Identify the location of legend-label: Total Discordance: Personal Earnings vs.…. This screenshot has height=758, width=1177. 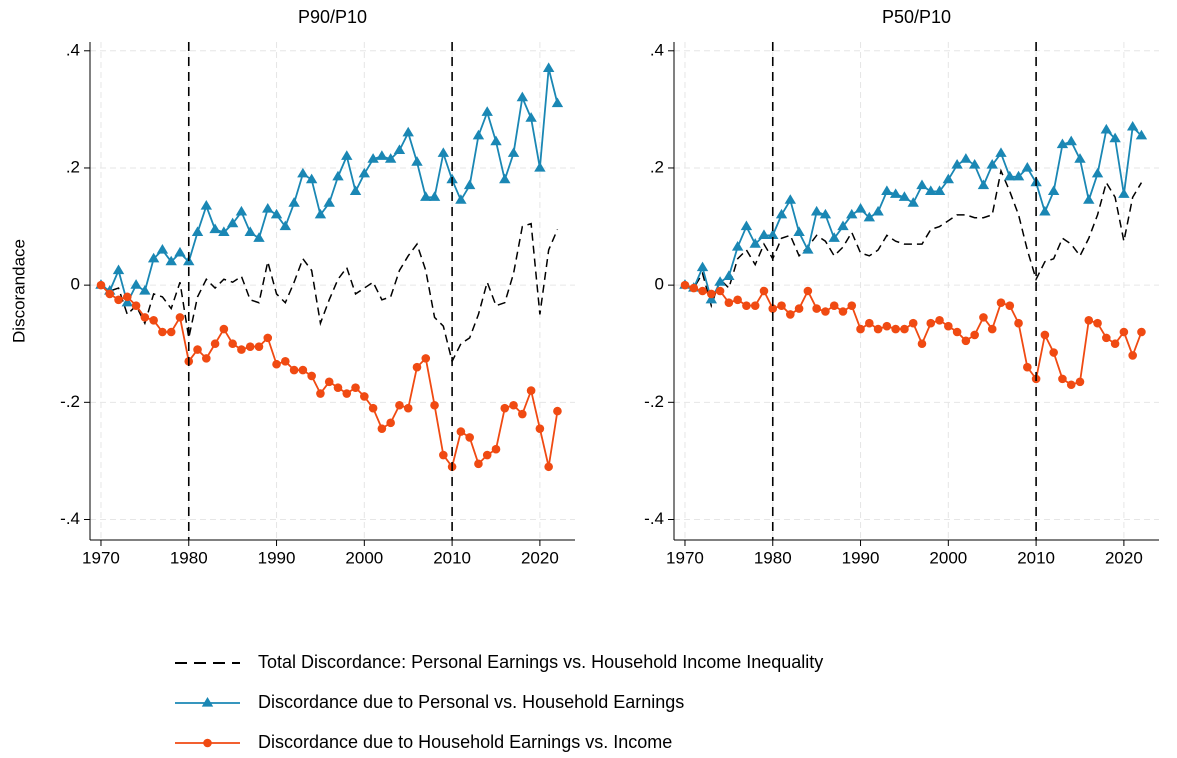
(540, 662).